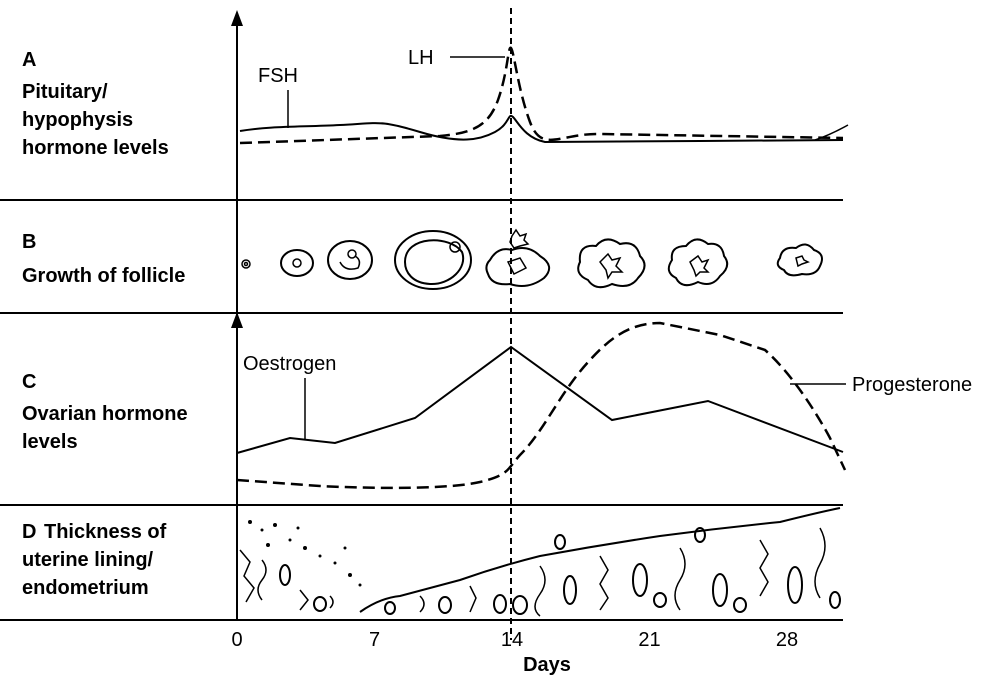 The height and width of the screenshot is (676, 1004). What do you see at coordinates (831, 132) in the screenshot?
I see `curve-tail` at bounding box center [831, 132].